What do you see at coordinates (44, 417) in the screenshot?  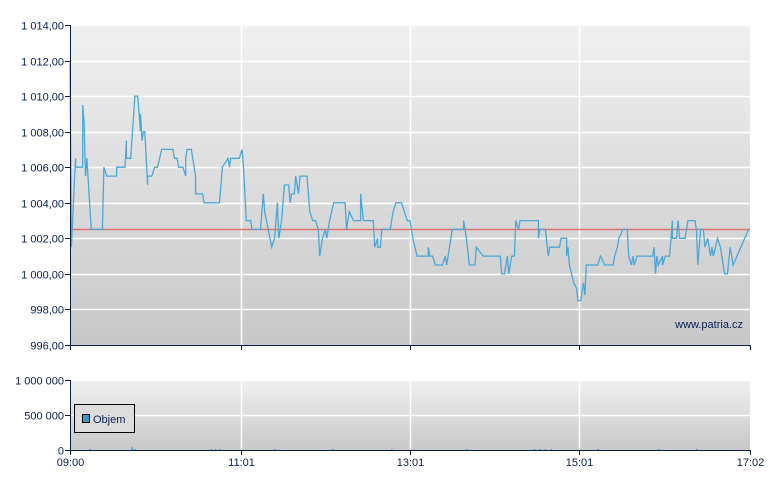 I see `y-tick-label: 500 000` at bounding box center [44, 417].